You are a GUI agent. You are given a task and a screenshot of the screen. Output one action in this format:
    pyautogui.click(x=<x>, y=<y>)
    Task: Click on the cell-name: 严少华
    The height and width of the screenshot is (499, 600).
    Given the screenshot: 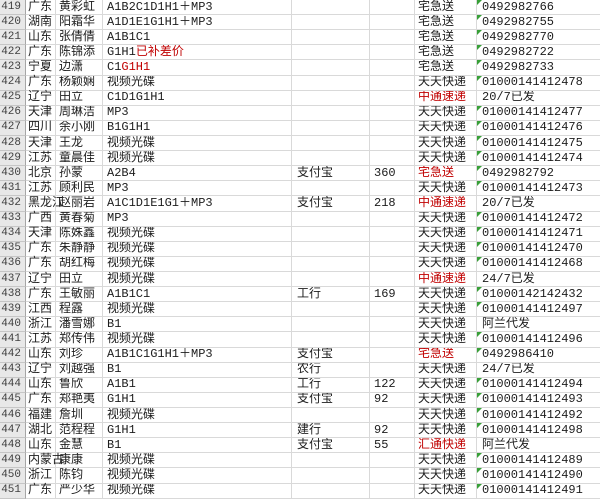 What is the action you would take?
    pyautogui.click(x=79, y=491)
    